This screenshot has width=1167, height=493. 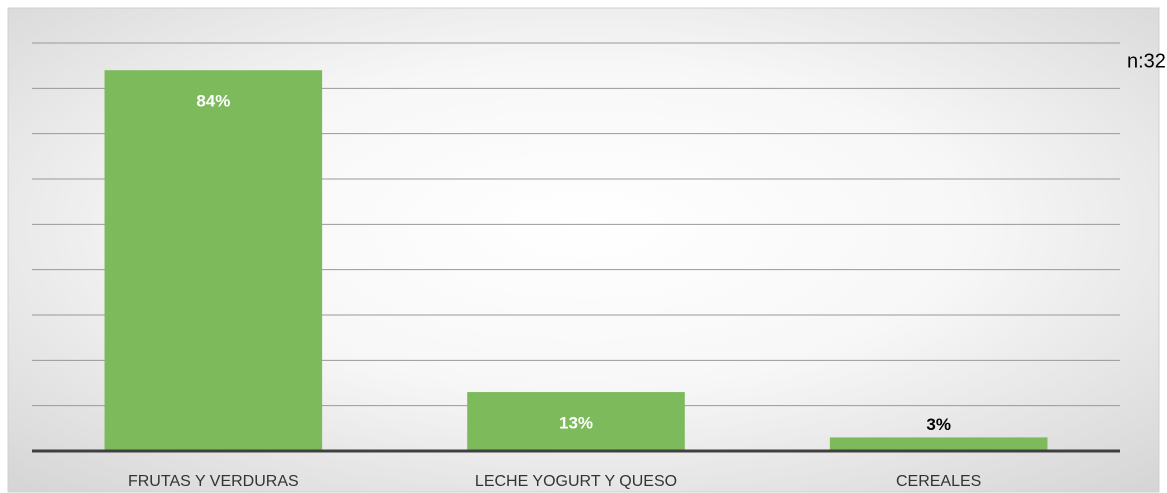 What do you see at coordinates (1146, 61) in the screenshot?
I see `annotation: n:32` at bounding box center [1146, 61].